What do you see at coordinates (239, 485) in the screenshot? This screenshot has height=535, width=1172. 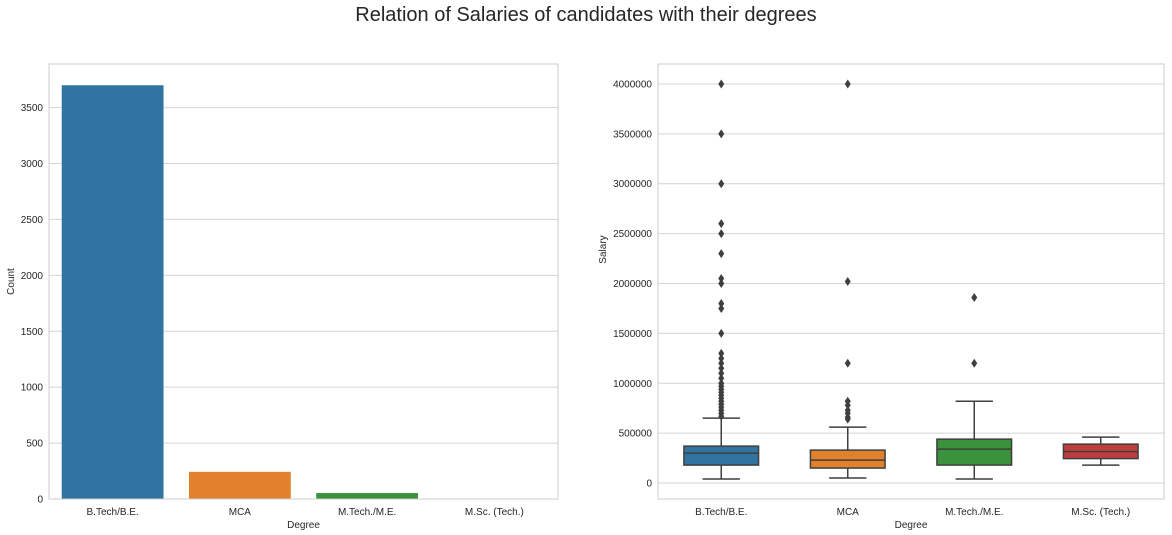 I see `bar-MCA` at bounding box center [239, 485].